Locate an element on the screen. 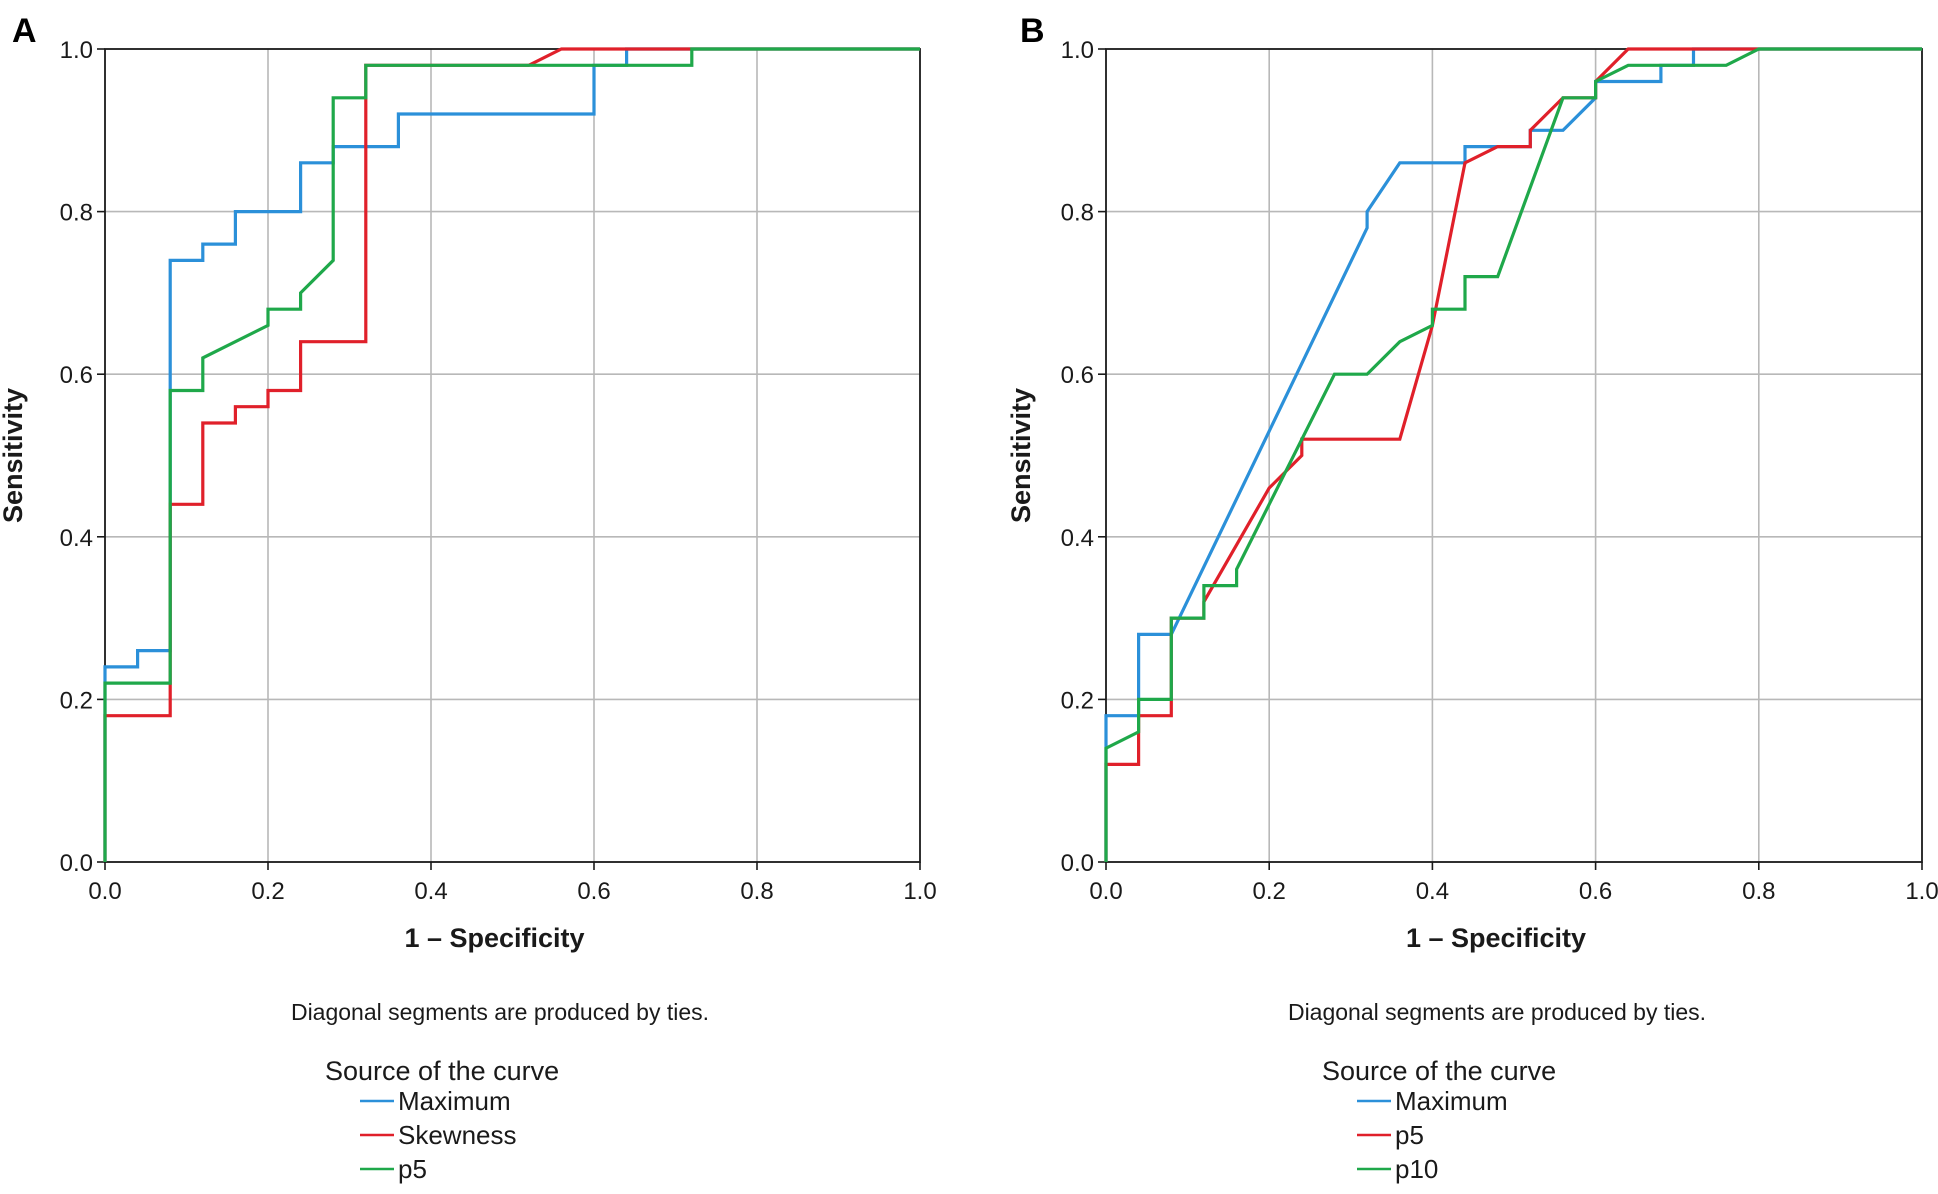  panel-letter: B is located at coordinates (1032, 31).